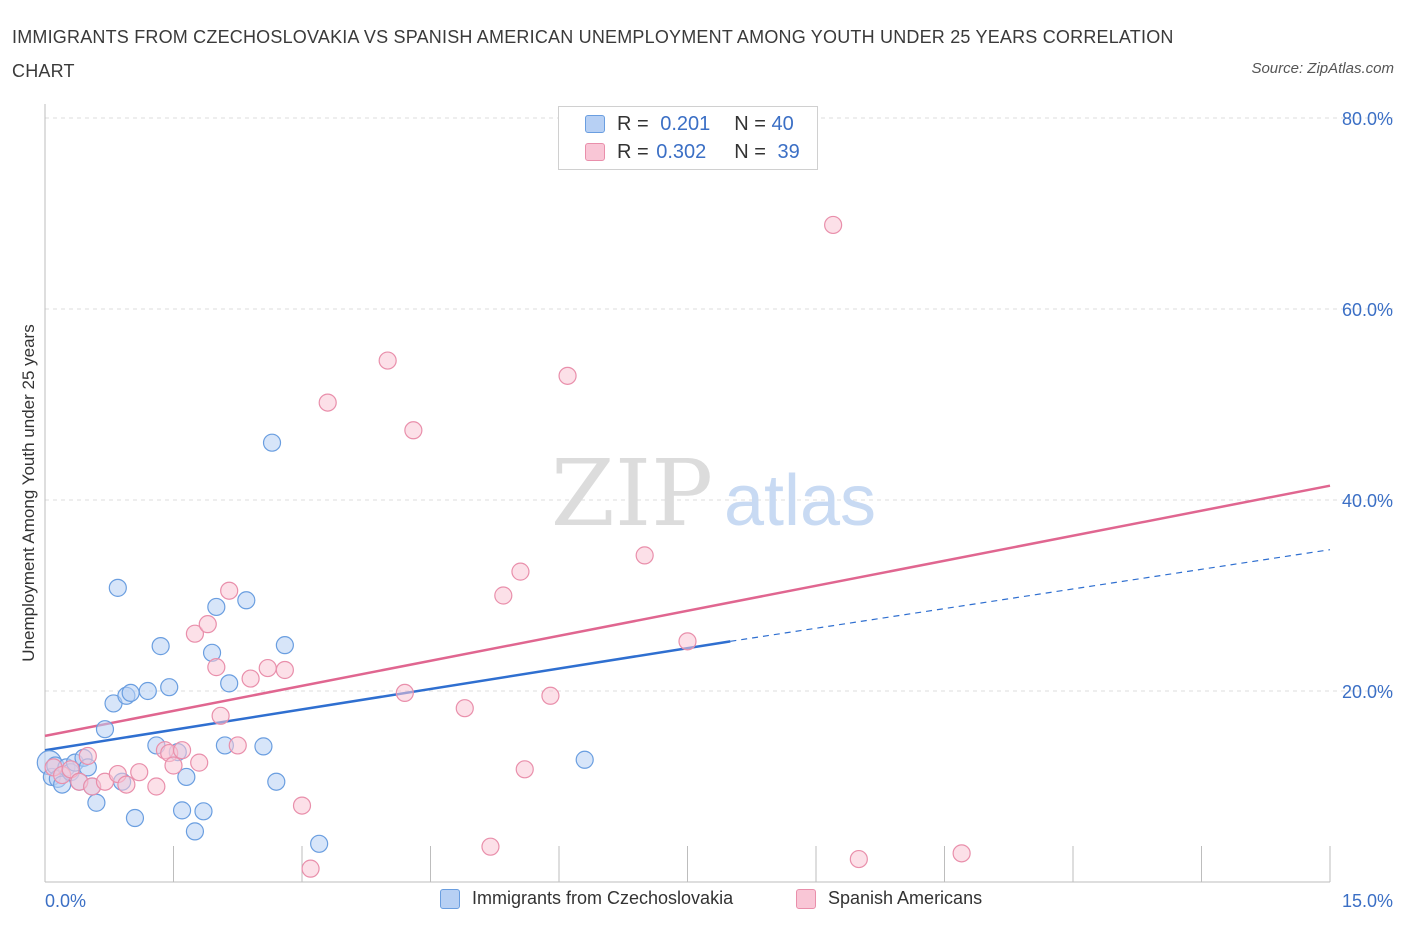 This screenshot has height=930, width=1406. What do you see at coordinates (1367, 901) in the screenshot?
I see `x-tick-label: 15.0%` at bounding box center [1367, 901].